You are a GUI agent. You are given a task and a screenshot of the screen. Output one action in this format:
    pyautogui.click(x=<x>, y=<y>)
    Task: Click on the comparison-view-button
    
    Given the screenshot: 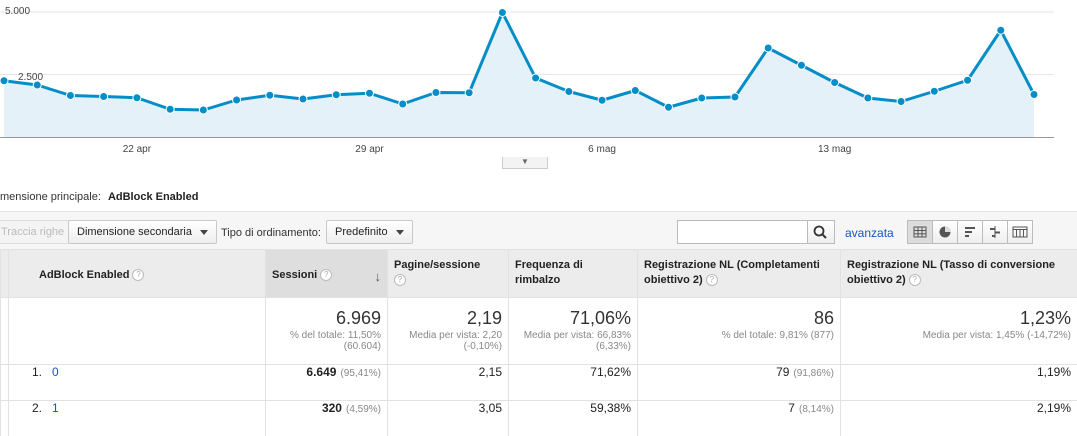 What is the action you would take?
    pyautogui.click(x=995, y=232)
    